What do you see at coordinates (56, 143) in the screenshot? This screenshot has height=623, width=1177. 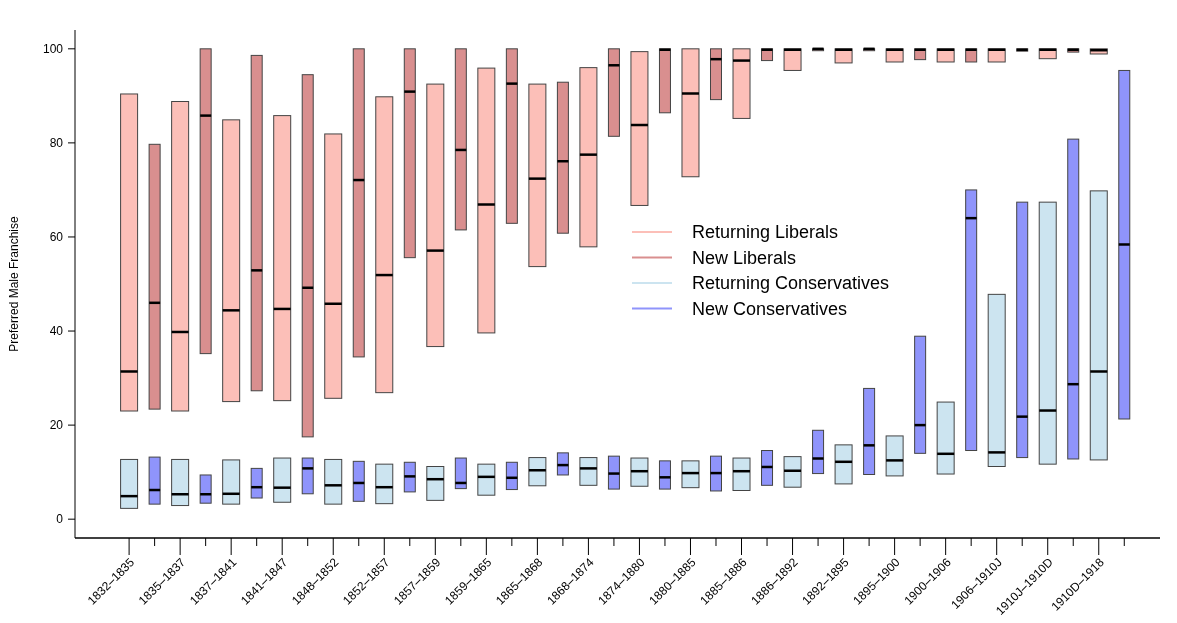 I see `y-tick-label: 80` at bounding box center [56, 143].